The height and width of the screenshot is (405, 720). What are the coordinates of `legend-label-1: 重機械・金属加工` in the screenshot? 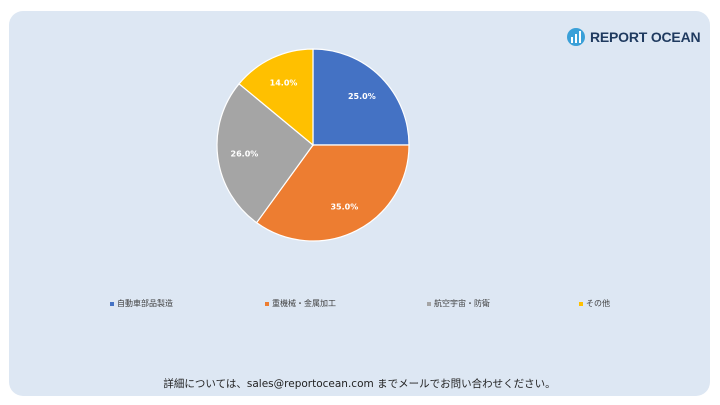 It's located at (304, 303).